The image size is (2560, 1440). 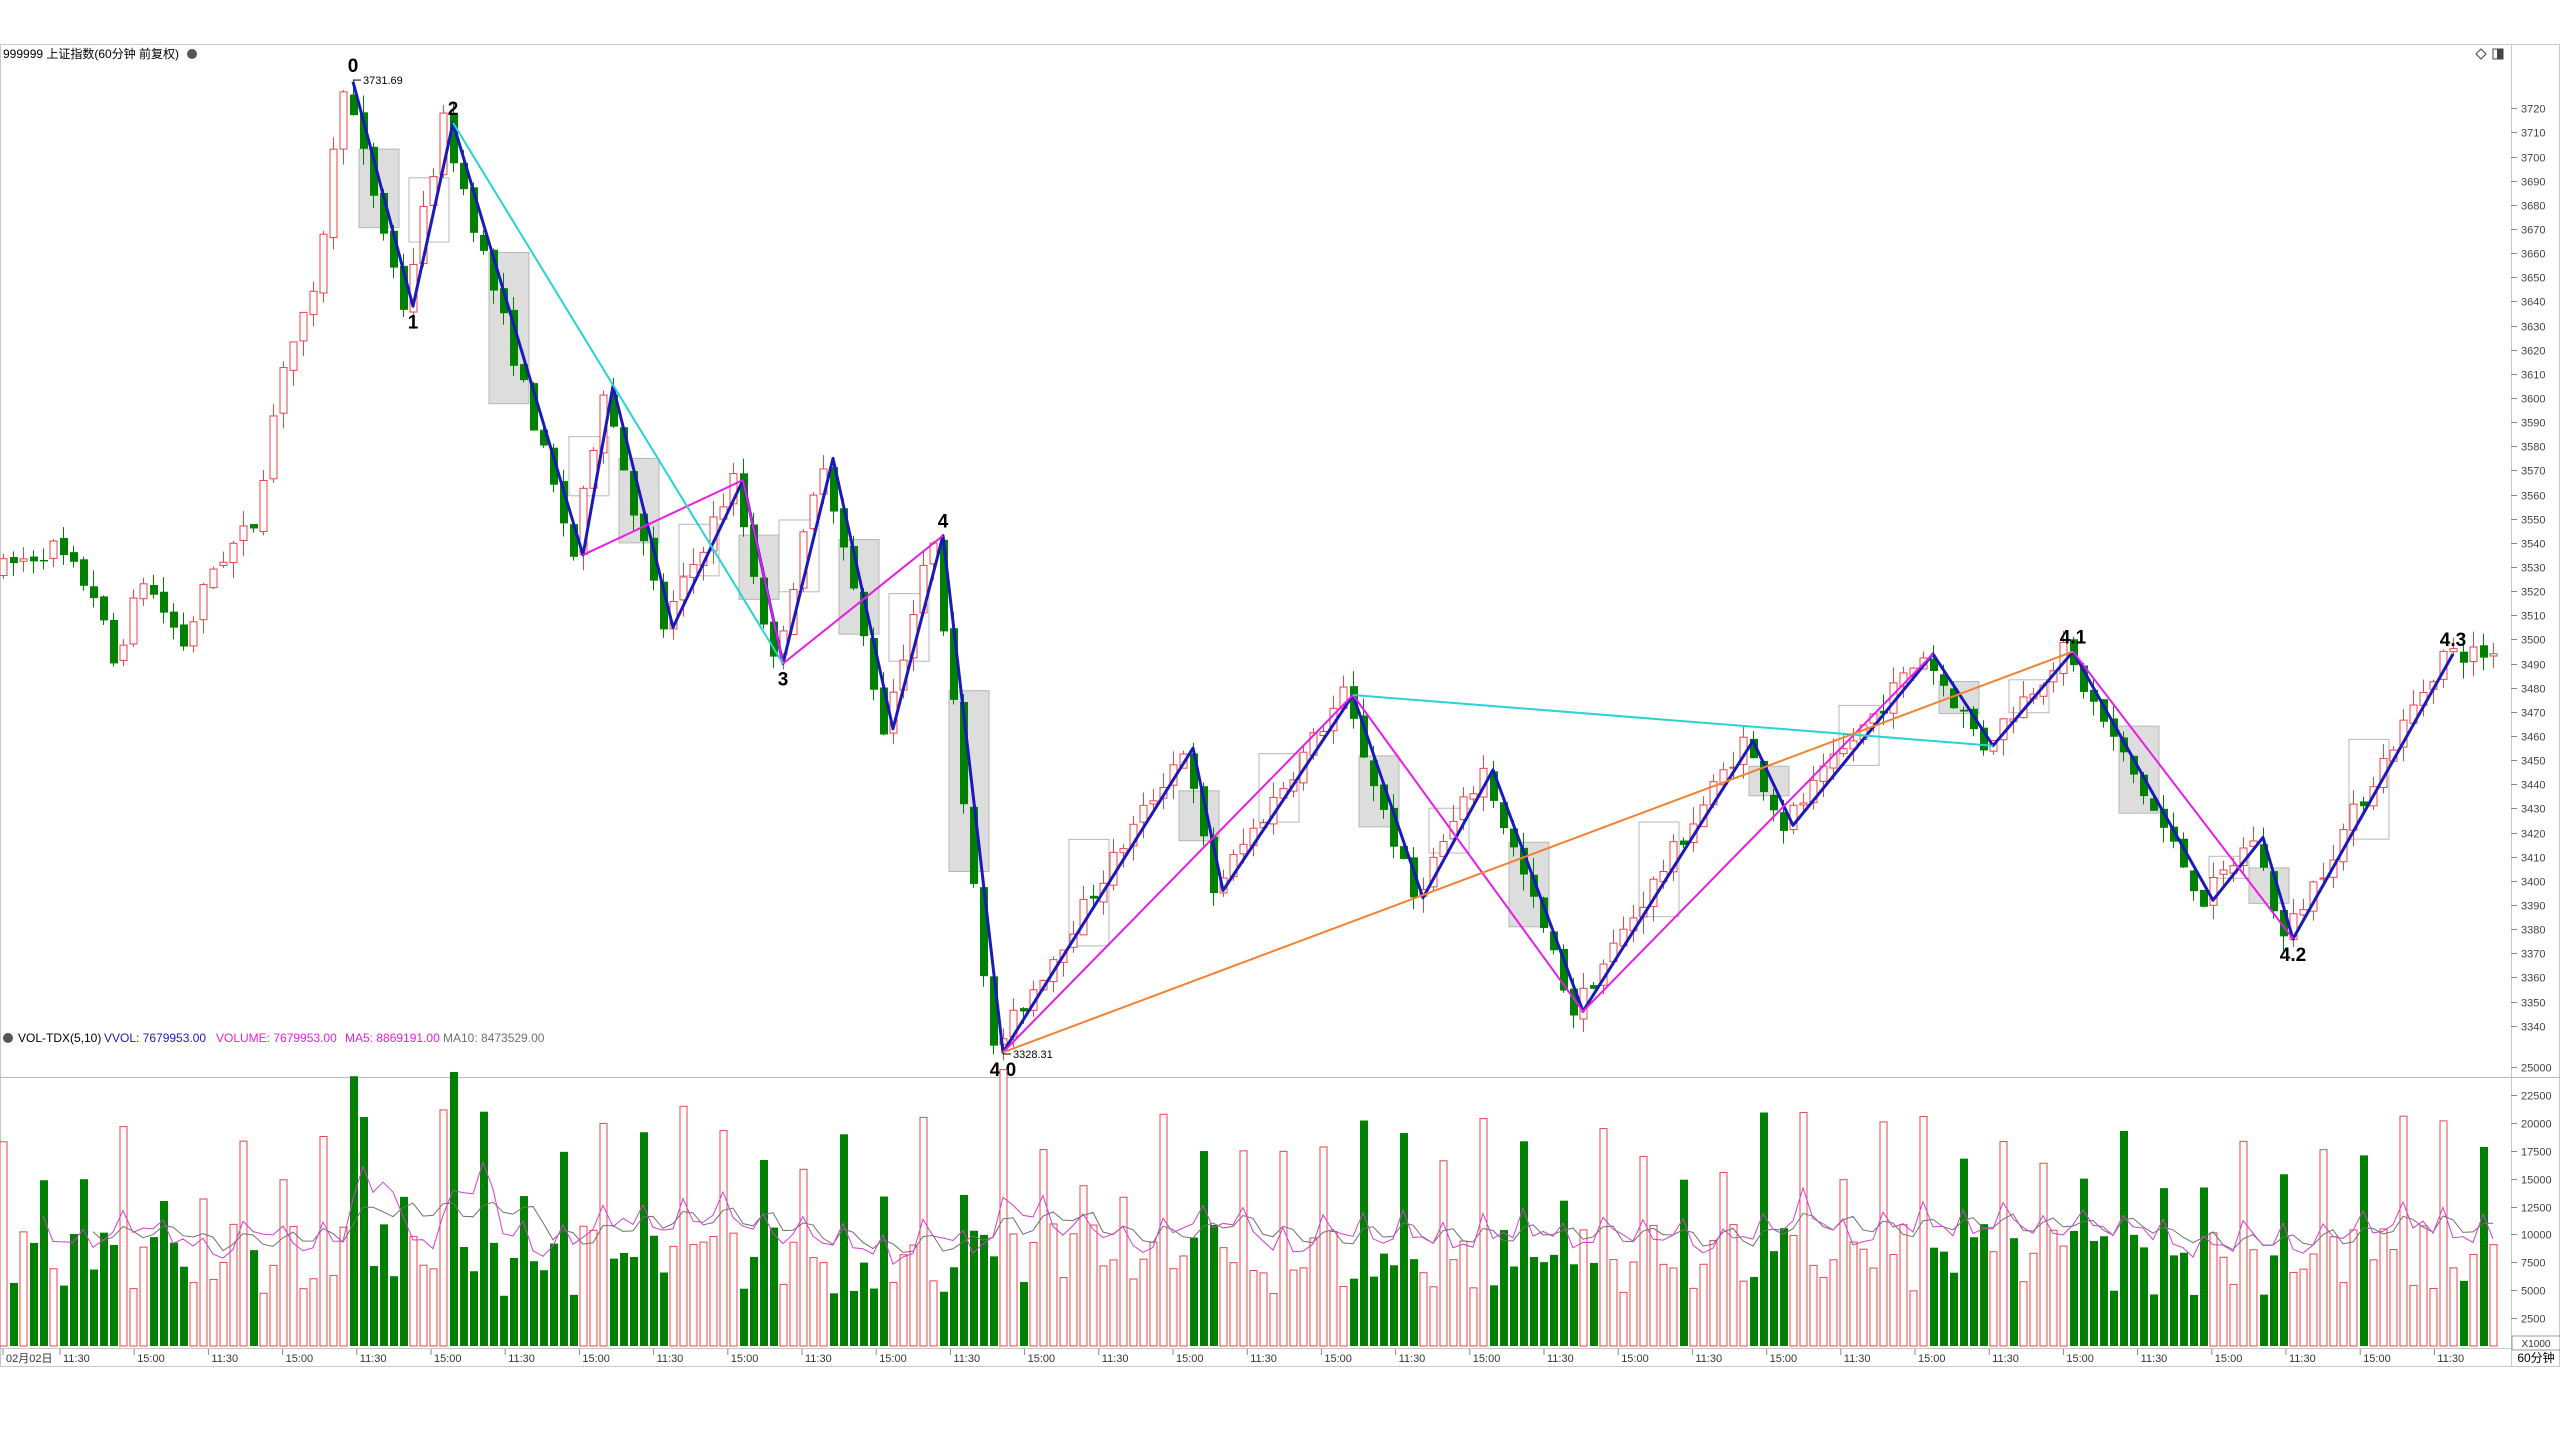 I want to click on volume-legend-name: VOL-TDX(5,10), so click(x=59, y=1038).